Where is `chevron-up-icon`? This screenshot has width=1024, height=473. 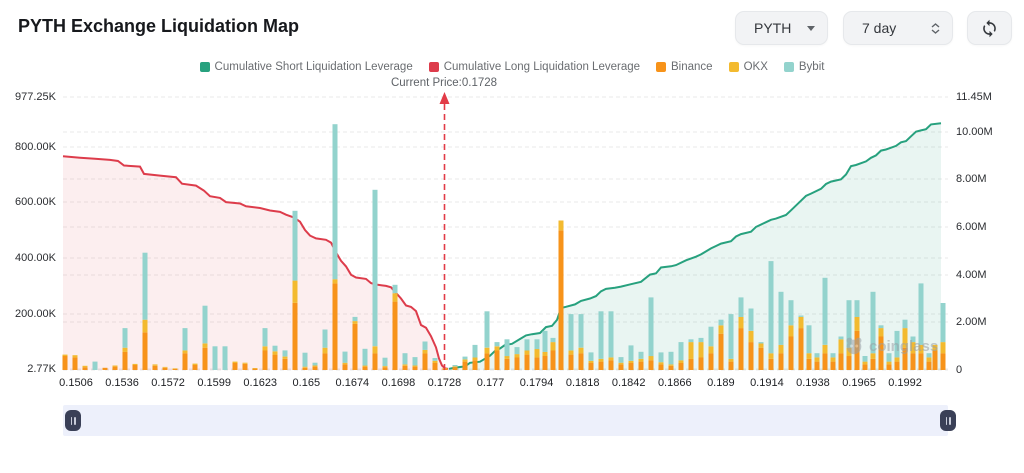
chevron-up-icon is located at coordinates (935, 25).